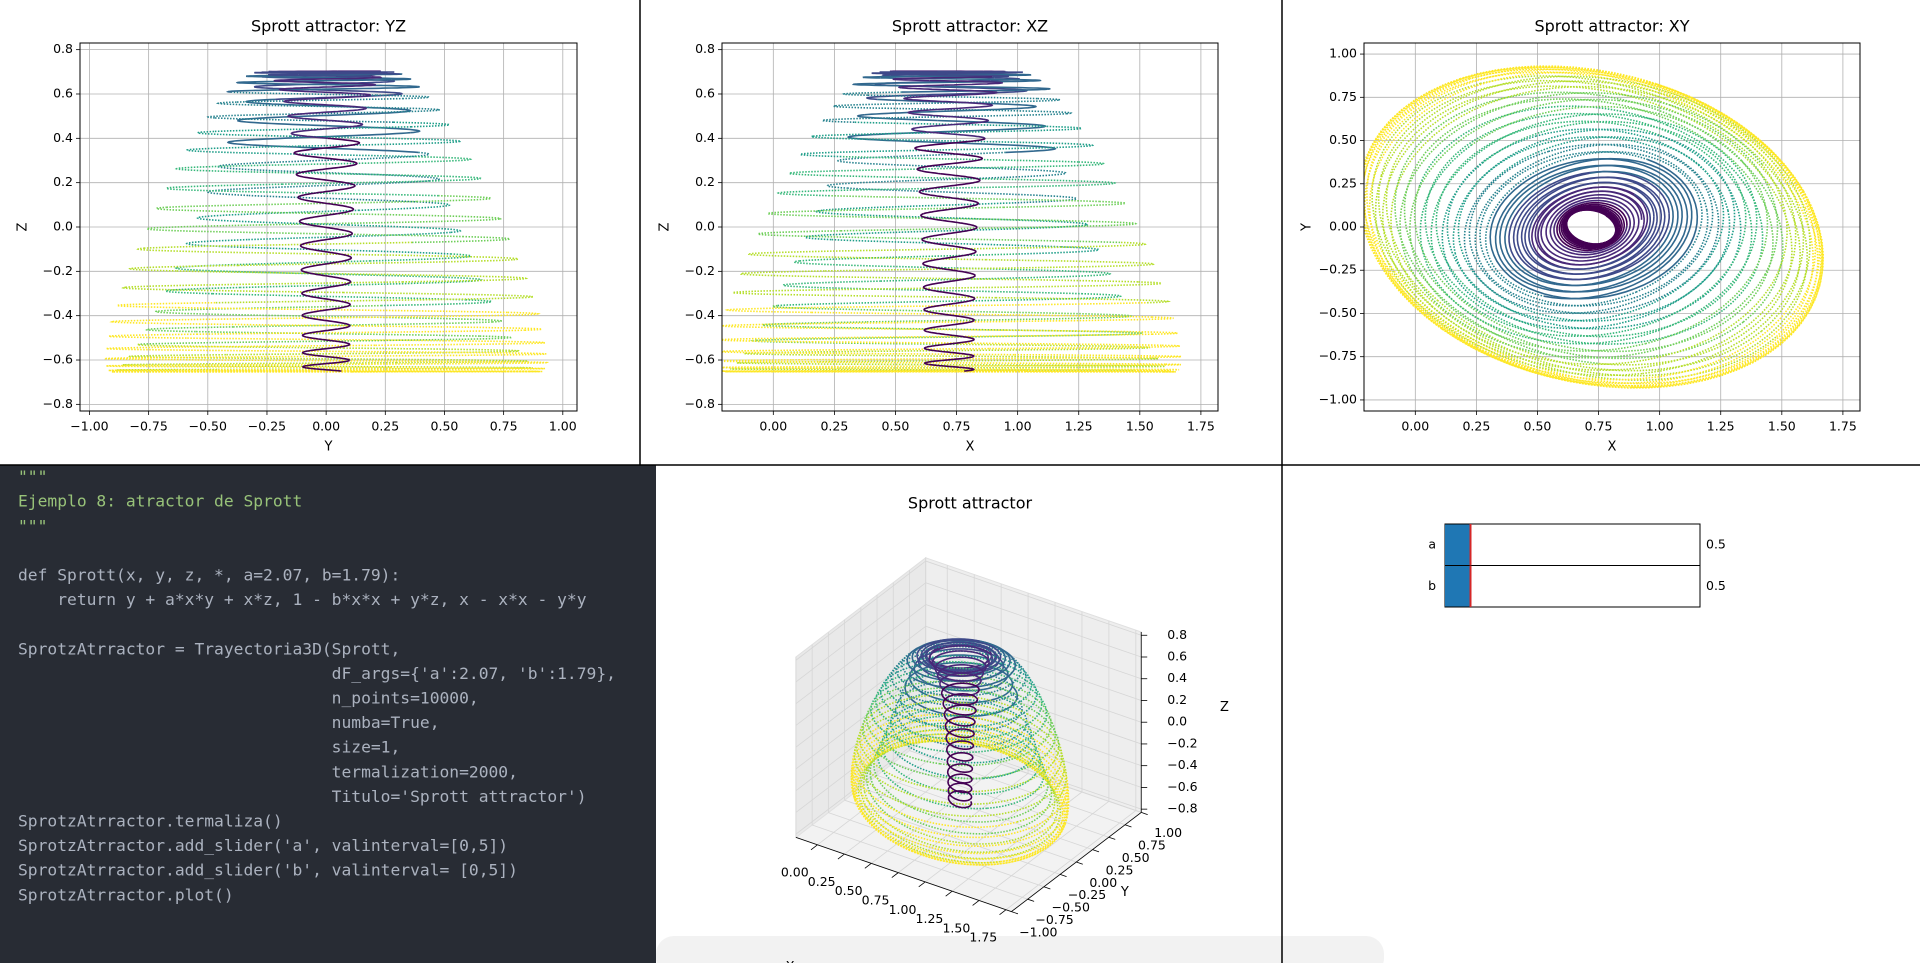 Image resolution: width=1920 pixels, height=963 pixels. Describe the element at coordinates (208, 426) in the screenshot. I see `x-tick-label: −0.50` at that location.